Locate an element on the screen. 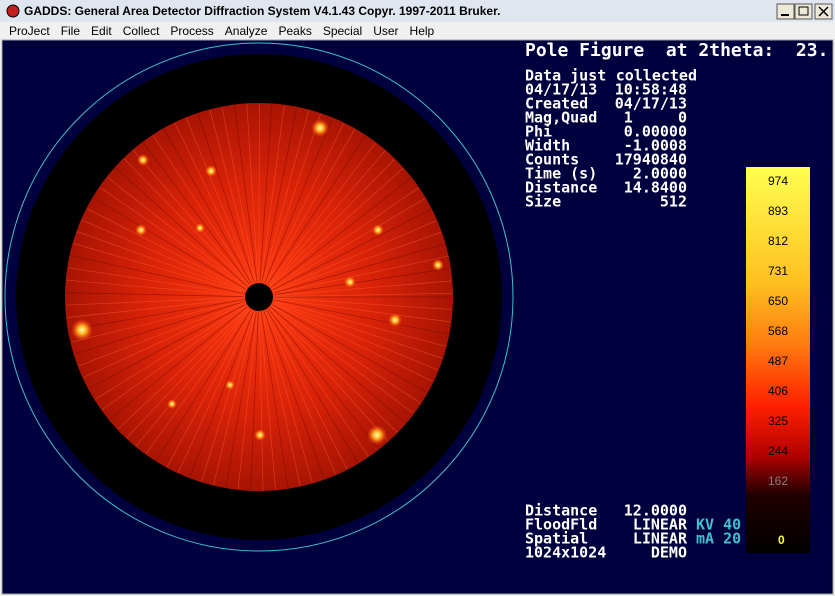  info-label: Mag,Quad is located at coordinates (561, 118).